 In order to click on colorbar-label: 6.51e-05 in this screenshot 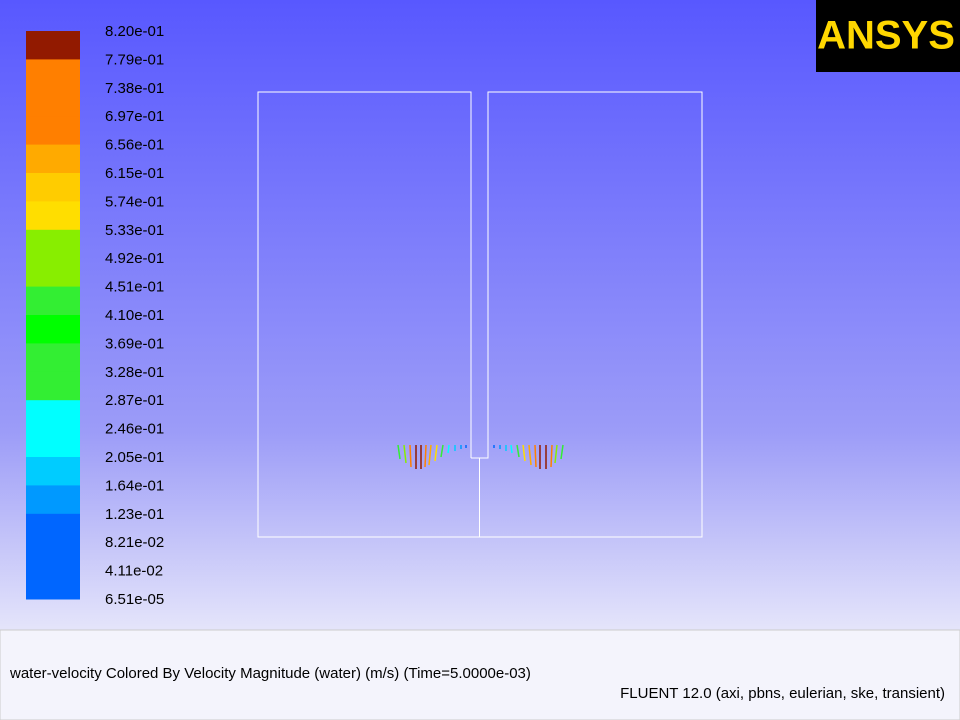, I will do `click(134, 599)`.